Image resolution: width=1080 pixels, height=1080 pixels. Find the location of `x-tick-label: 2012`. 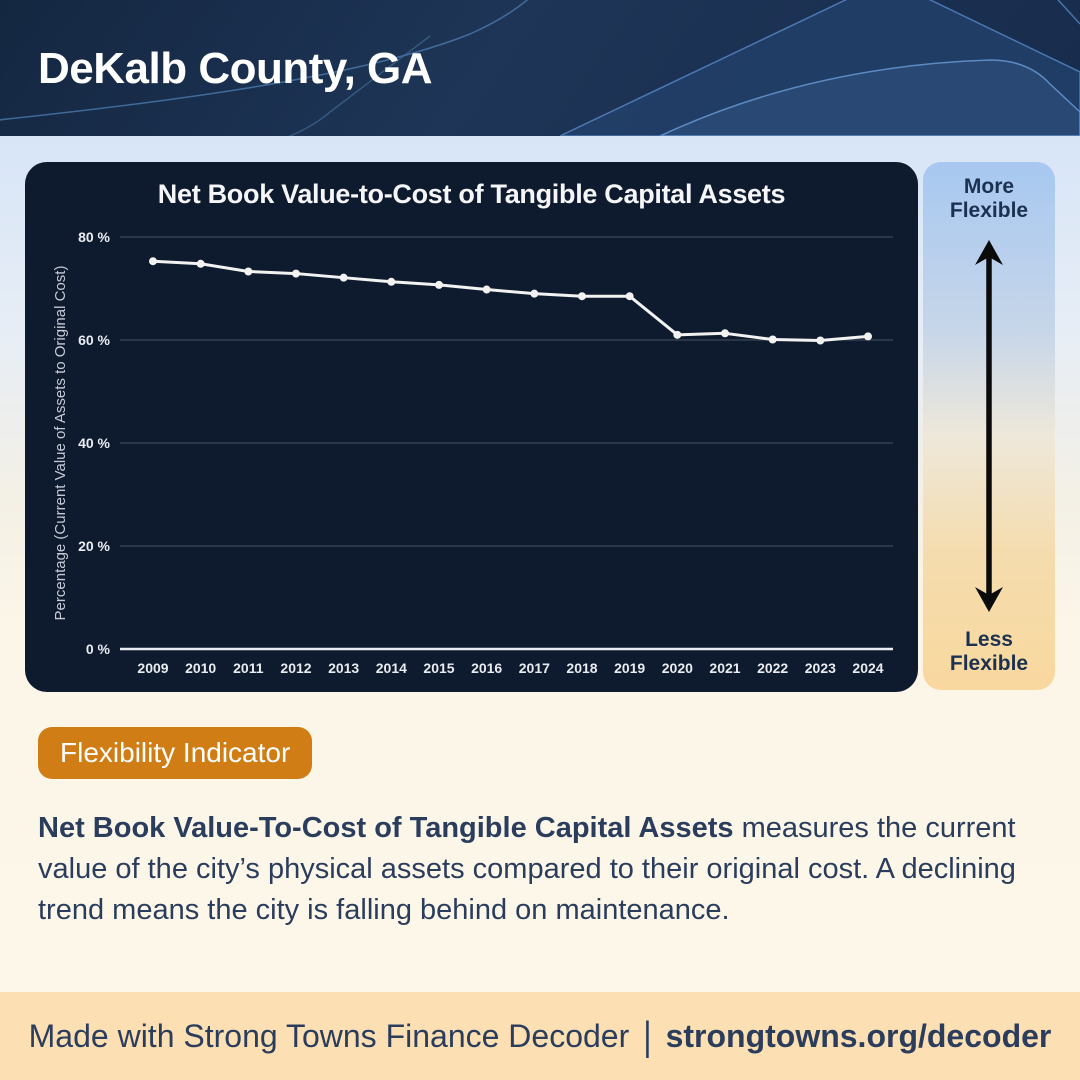

x-tick-label: 2012 is located at coordinates (295, 668).